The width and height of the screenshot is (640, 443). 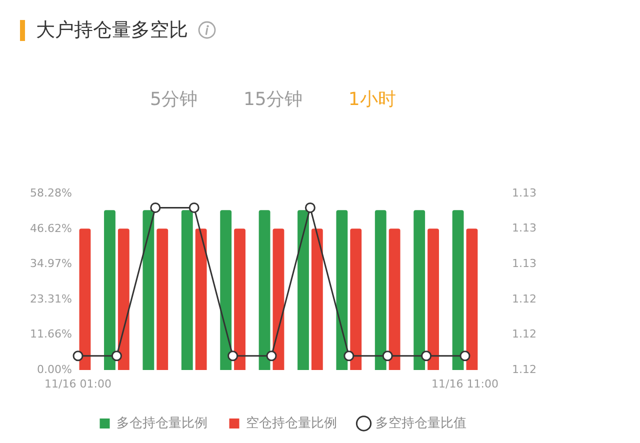 I want to click on y-tick-label: 58.28%, so click(x=51, y=193).